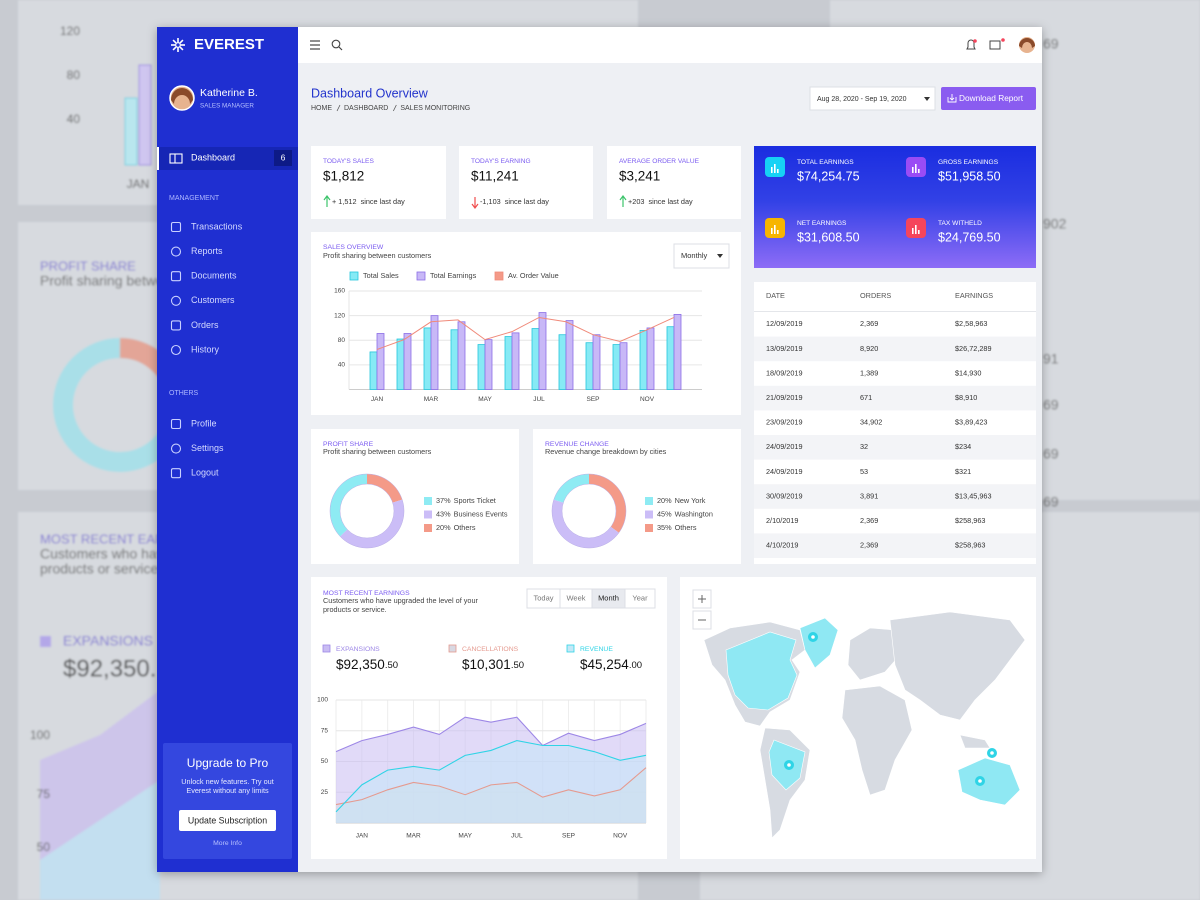 The width and height of the screenshot is (1200, 900). Describe the element at coordinates (321, 108) in the screenshot. I see `breadcrumb-item: HOME` at that location.